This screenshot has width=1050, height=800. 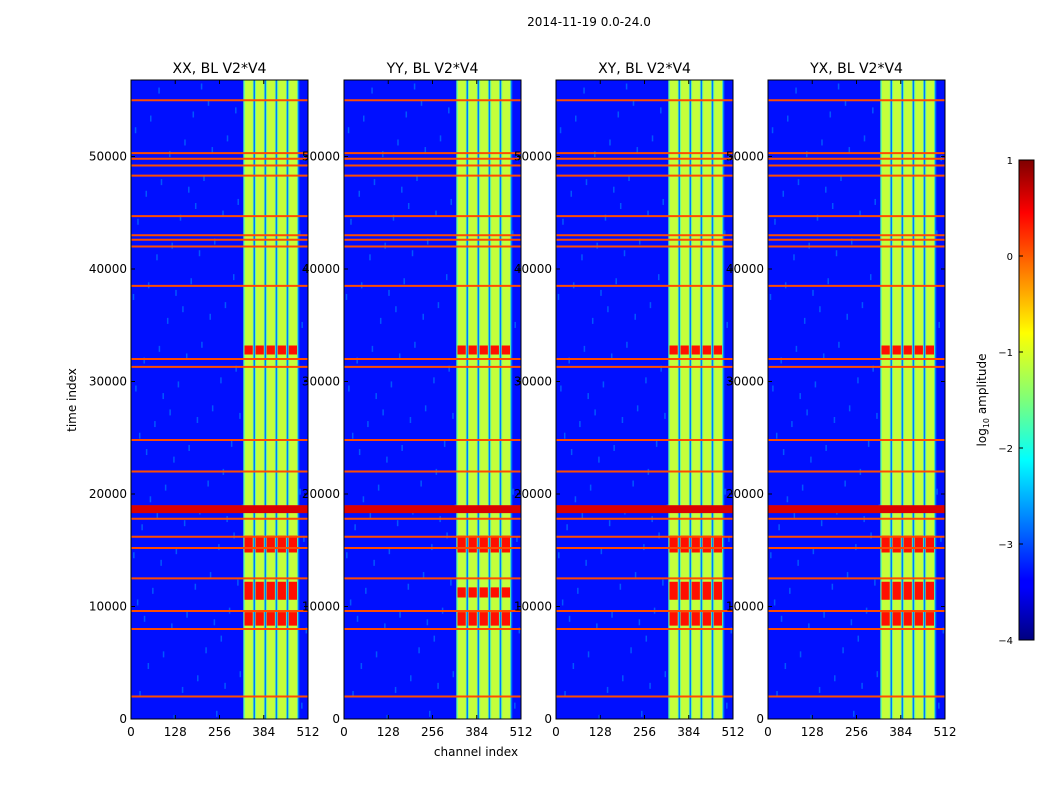 I want to click on rfi-band, so click(x=644, y=509).